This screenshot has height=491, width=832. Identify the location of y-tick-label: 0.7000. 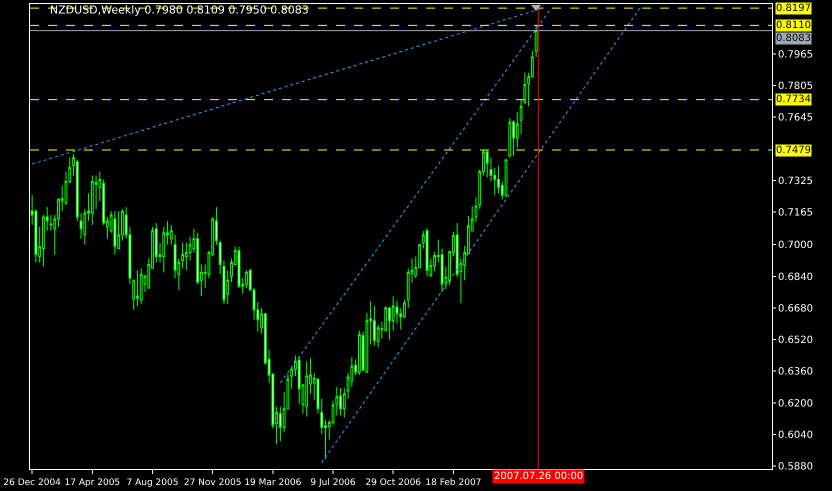
(795, 246).